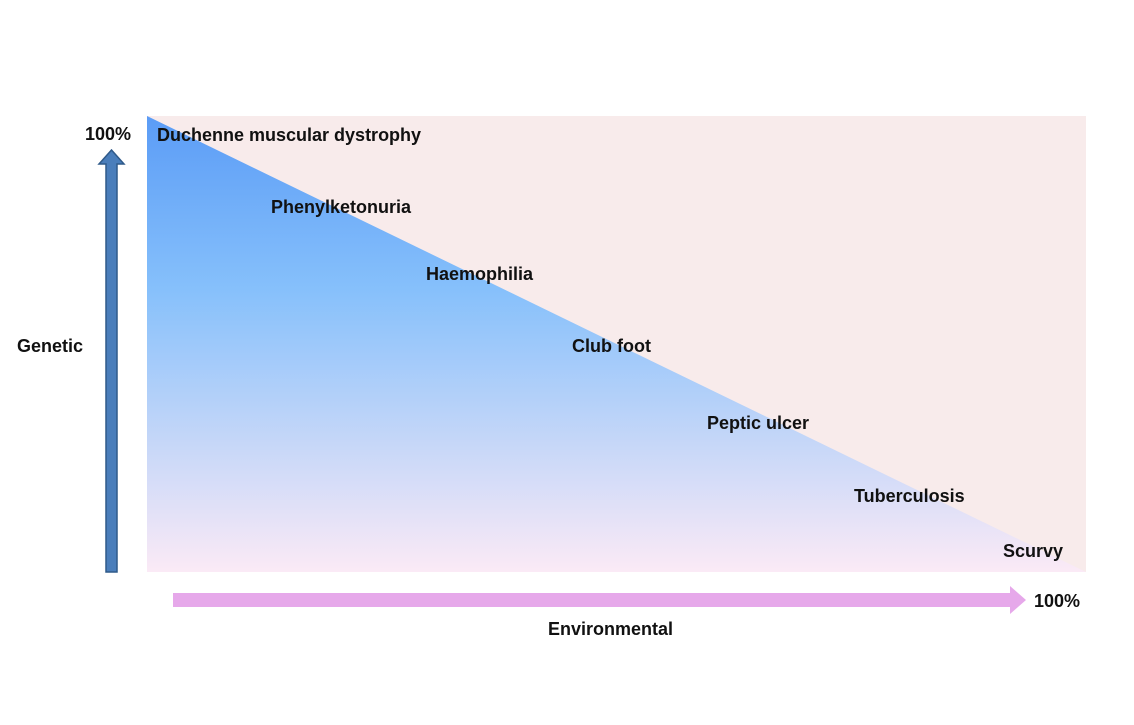  I want to click on genetic-axis-label: Genetic, so click(50, 346).